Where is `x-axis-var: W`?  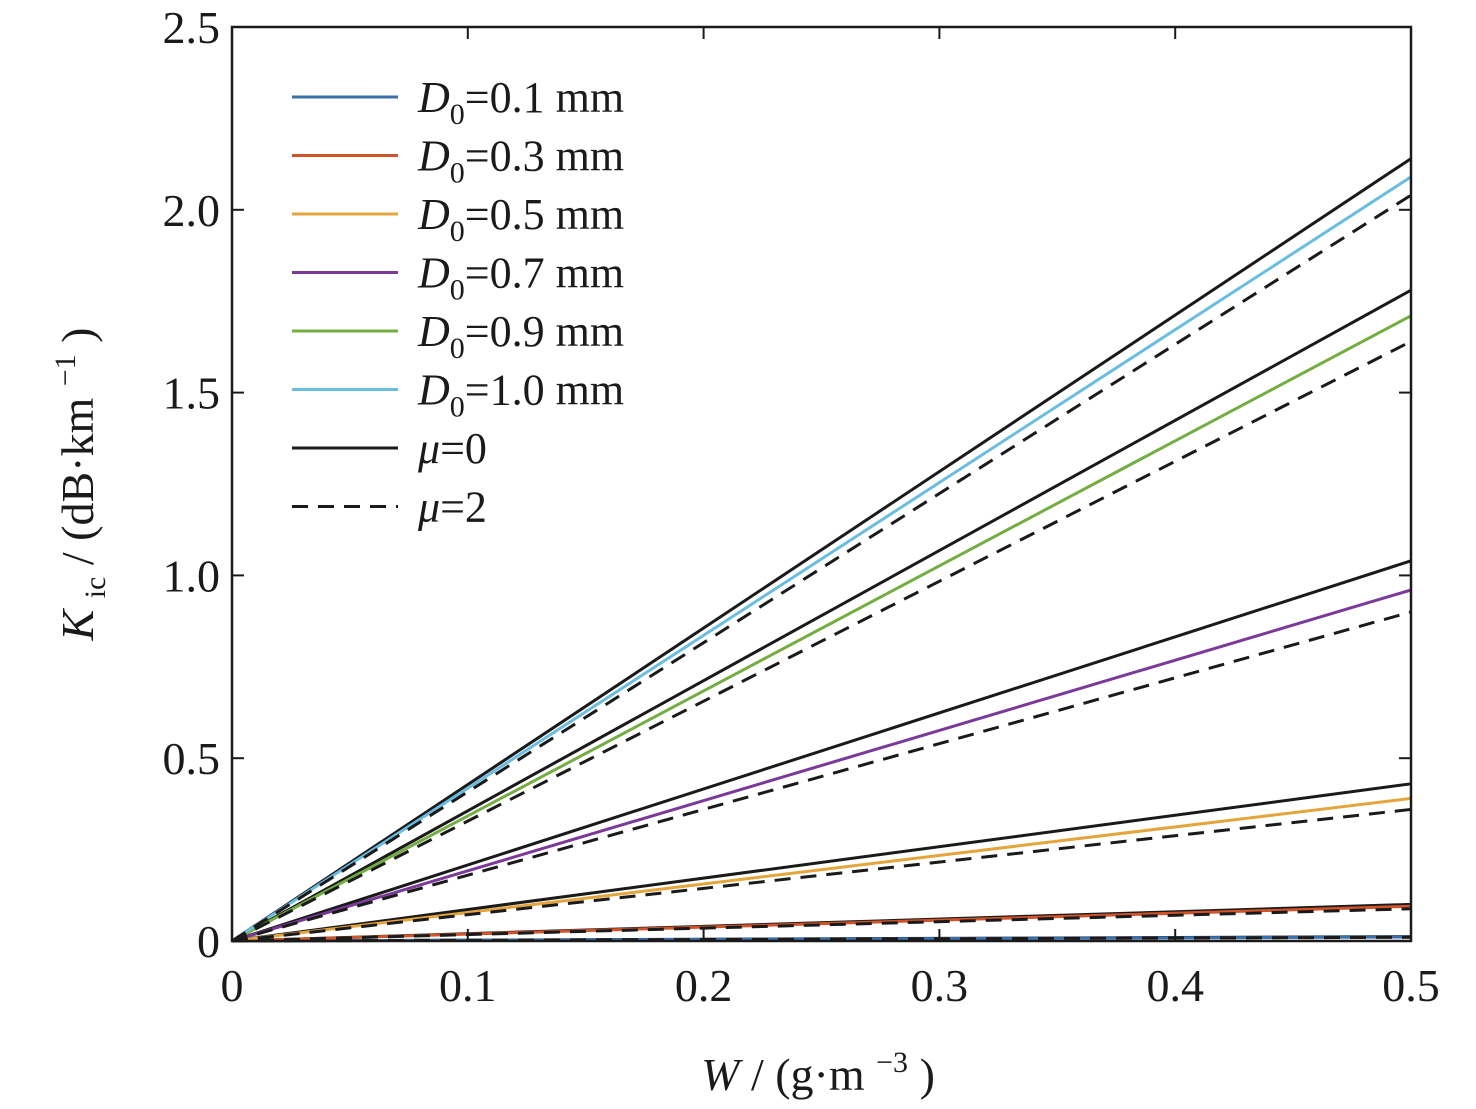
x-axis-var: W is located at coordinates (722, 1074).